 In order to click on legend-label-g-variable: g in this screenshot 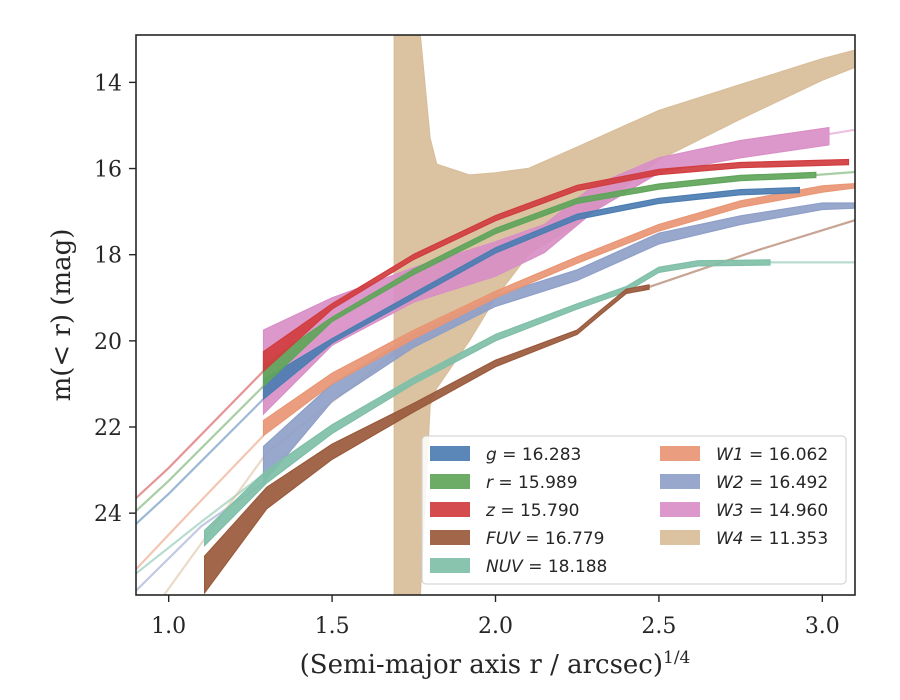, I will do `click(491, 455)`.